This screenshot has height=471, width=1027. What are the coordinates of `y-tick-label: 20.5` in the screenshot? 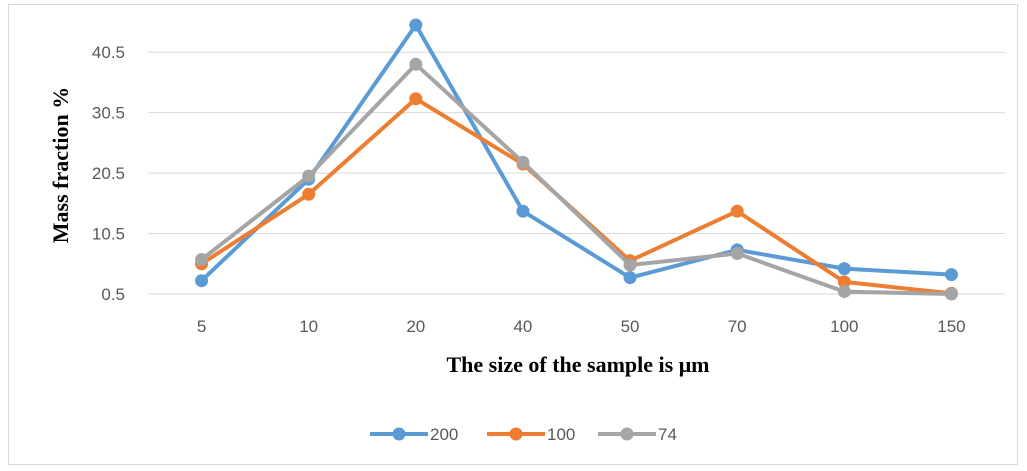 It's located at (108, 173).